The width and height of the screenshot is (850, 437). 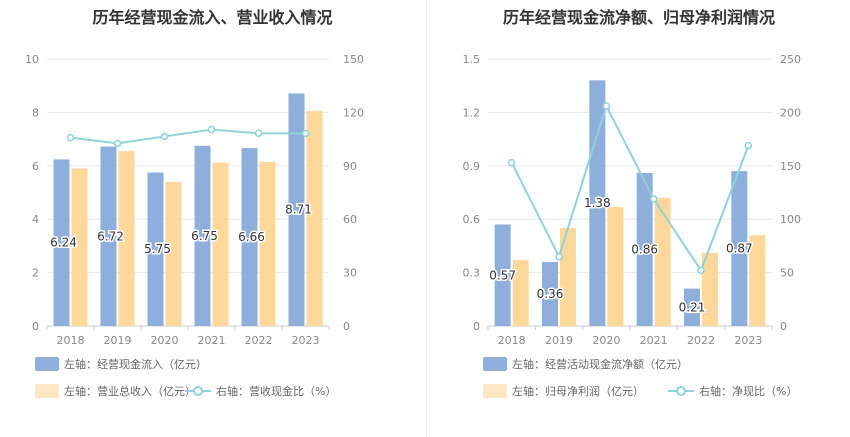 I want to click on y-left-tick-label: 0.6, so click(x=472, y=219).